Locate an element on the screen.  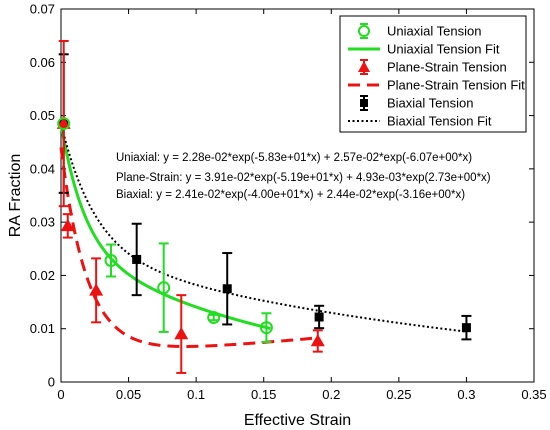
y-tick-label: 0.07 is located at coordinates (42, 9).